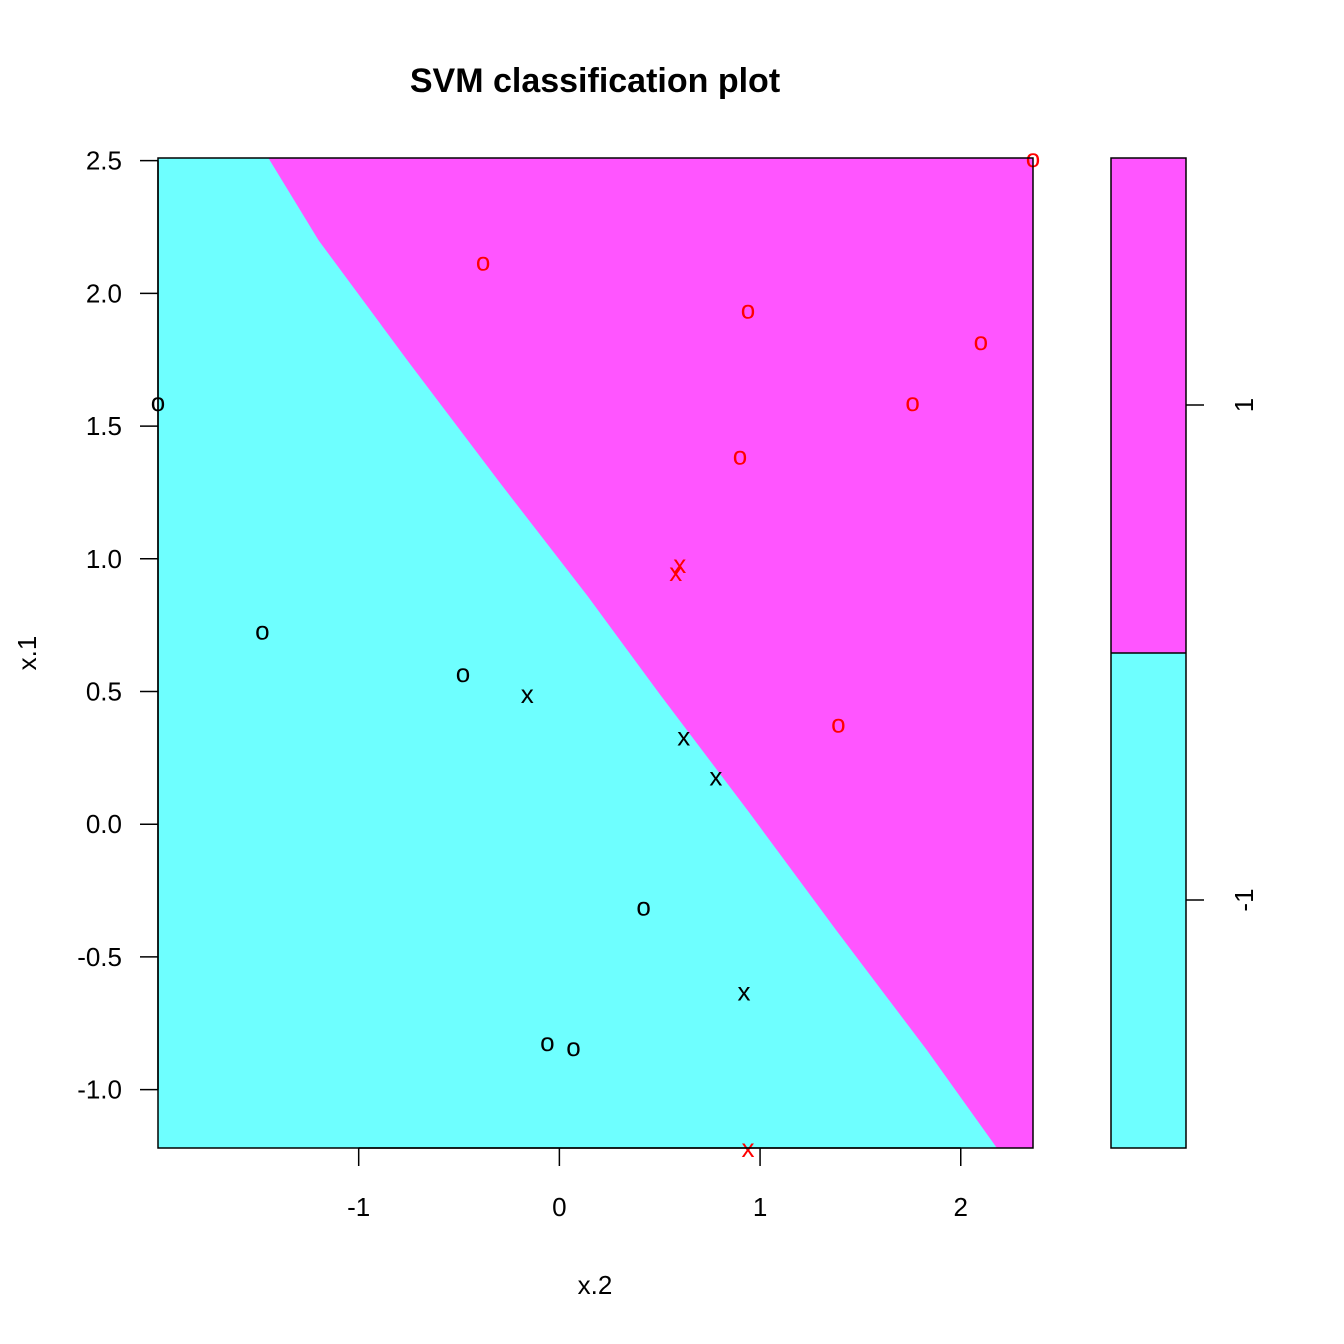 This screenshot has width=1344, height=1344. I want to click on y-tick-label: 1.5, so click(104, 426).